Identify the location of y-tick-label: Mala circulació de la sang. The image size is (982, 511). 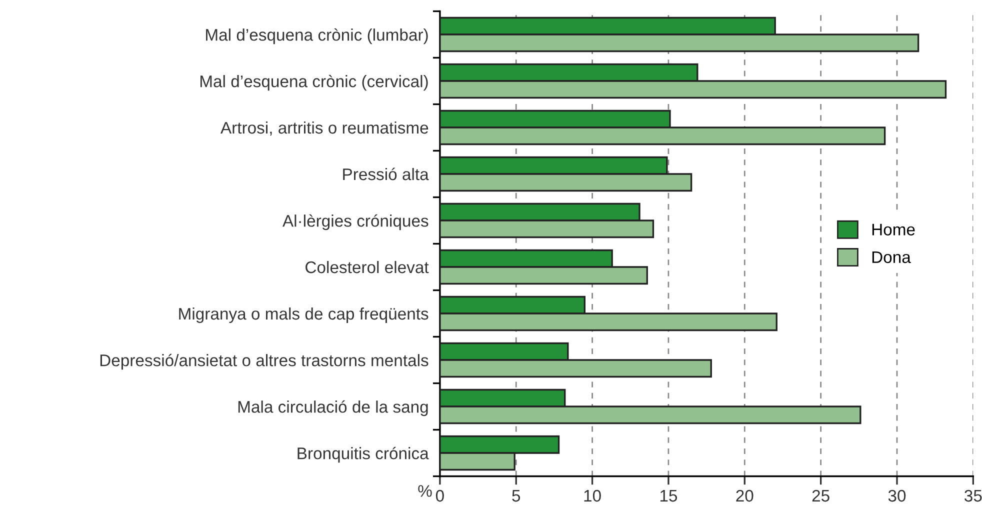
(333, 408).